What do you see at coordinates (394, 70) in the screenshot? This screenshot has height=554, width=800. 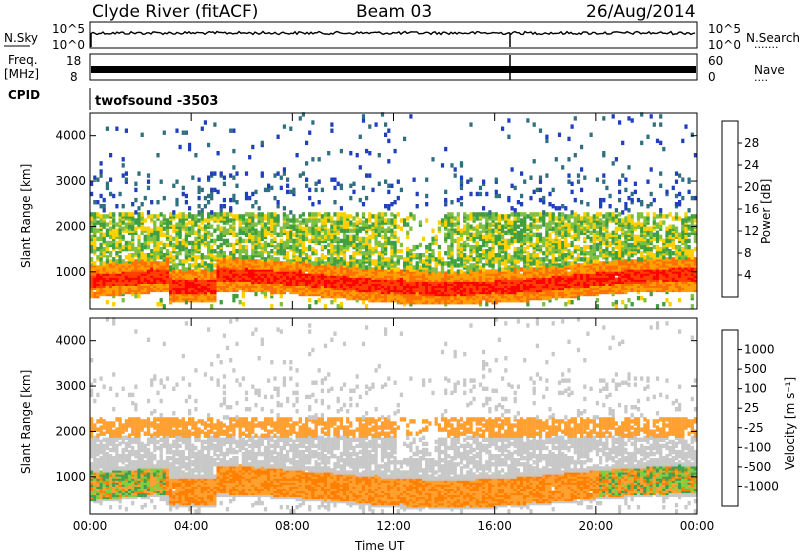 I see `freq-strip: Freq. [MHz] 18 8 60 0 Nave ····` at bounding box center [394, 70].